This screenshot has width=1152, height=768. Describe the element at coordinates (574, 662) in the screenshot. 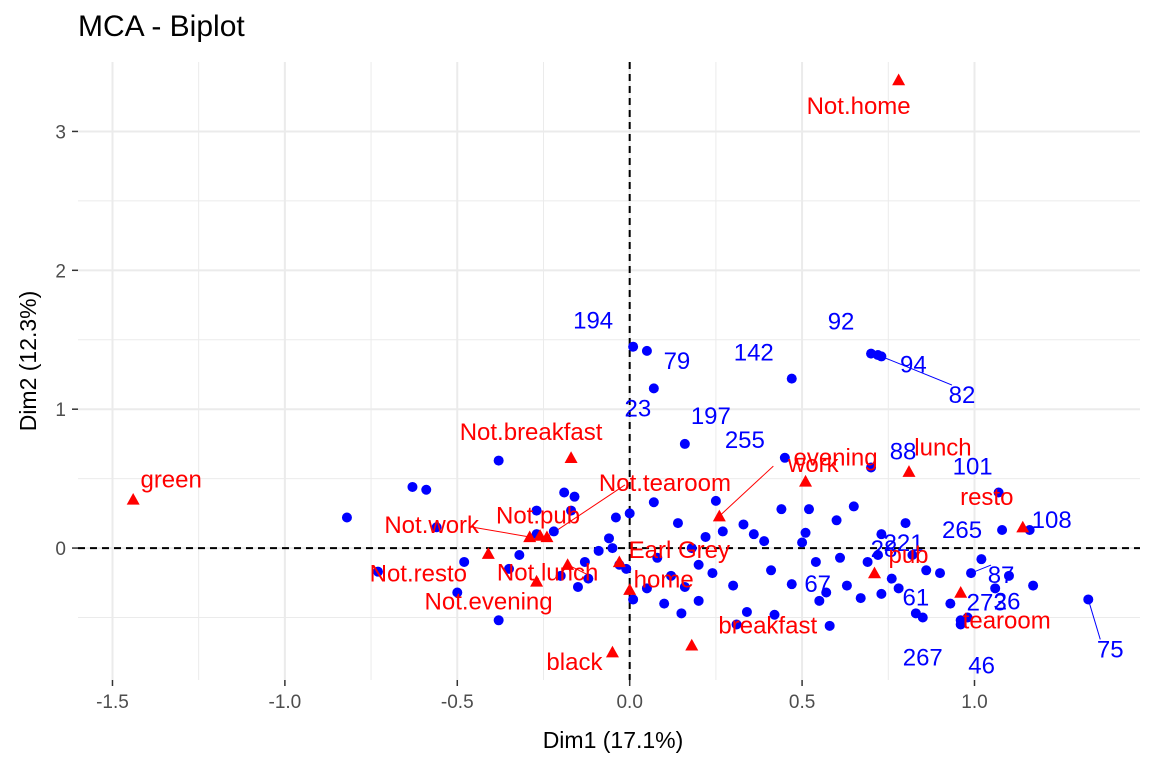

I see `variable-label: black` at that location.